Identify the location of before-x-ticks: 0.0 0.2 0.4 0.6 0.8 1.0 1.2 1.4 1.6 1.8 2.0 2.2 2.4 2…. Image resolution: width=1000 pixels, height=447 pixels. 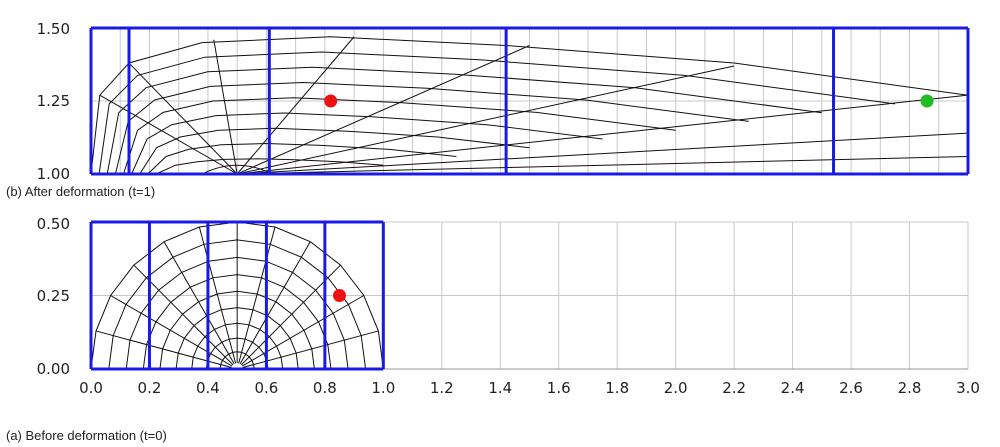
(529, 388).